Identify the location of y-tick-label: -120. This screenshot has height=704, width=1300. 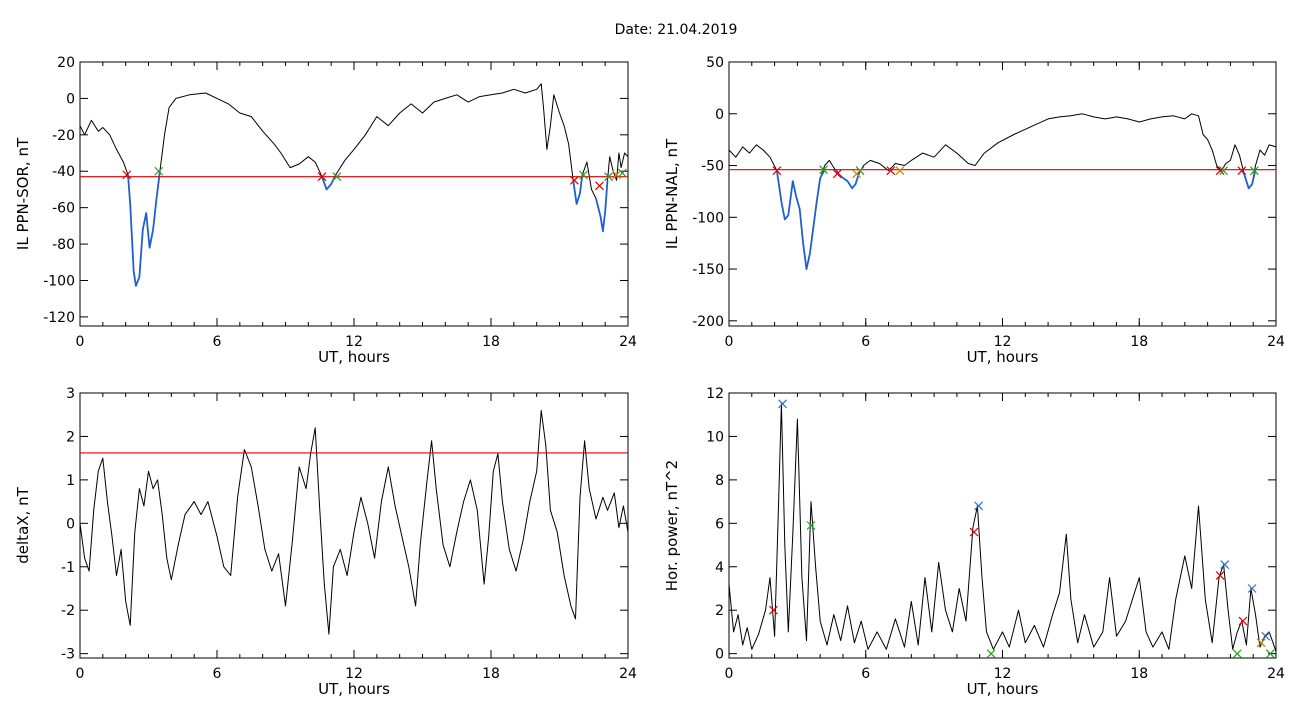
(59, 318).